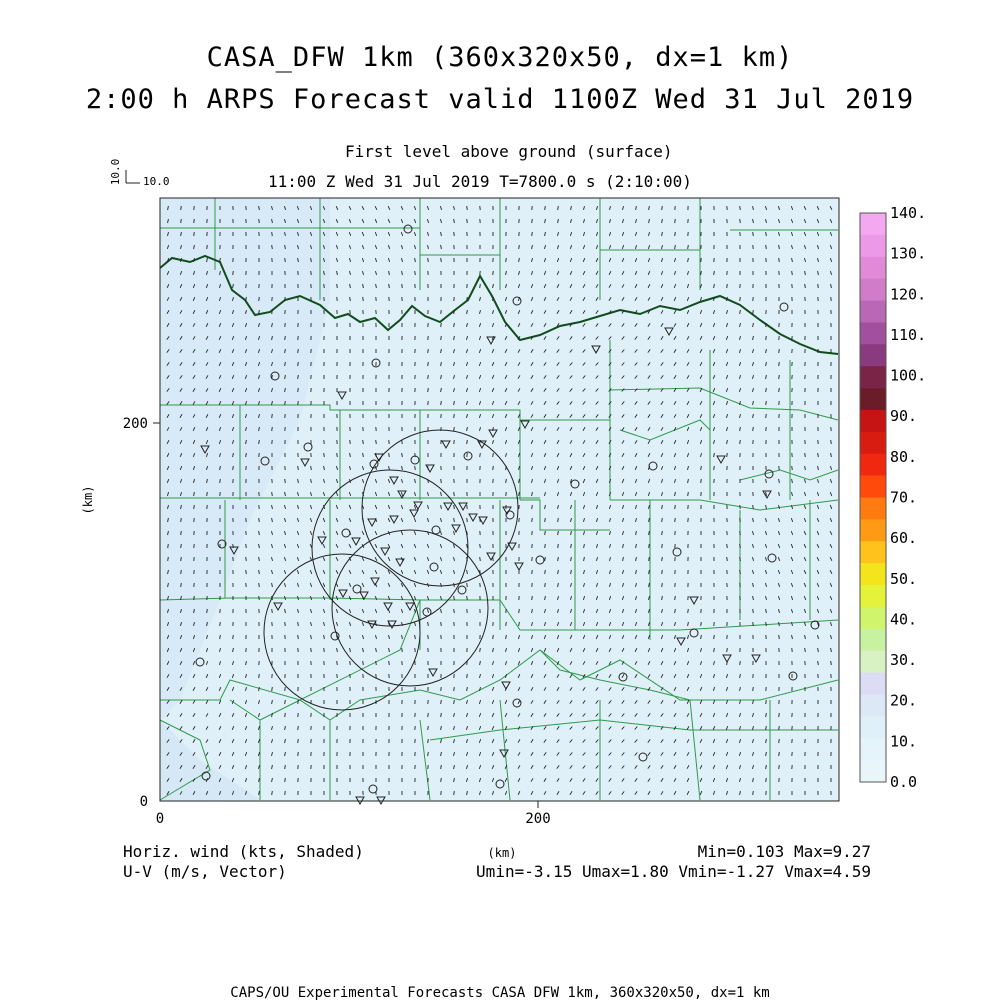 Image resolution: width=1000 pixels, height=1001 pixels. I want to click on colorbar-label: 20., so click(903, 701).